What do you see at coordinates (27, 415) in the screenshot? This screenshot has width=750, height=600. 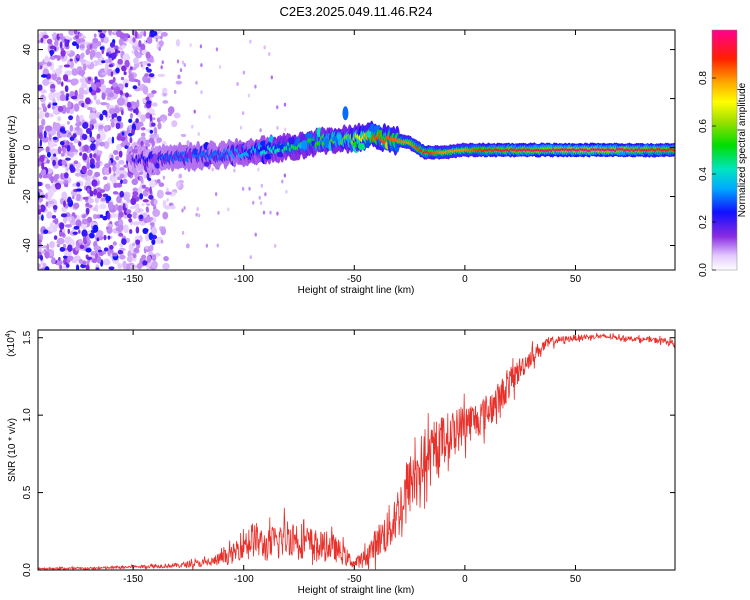 I see `y-tick-label: 1.0` at bounding box center [27, 415].